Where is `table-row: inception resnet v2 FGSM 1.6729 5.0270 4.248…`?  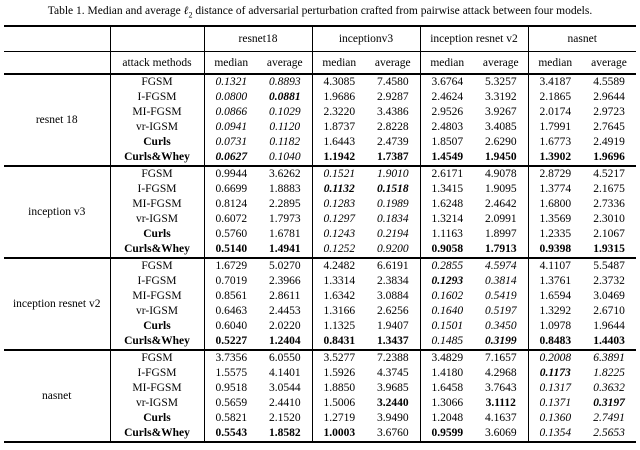
table-row: inception resnet v2 FGSM 1.6729 5.0270 4.248… is located at coordinates (320, 284).